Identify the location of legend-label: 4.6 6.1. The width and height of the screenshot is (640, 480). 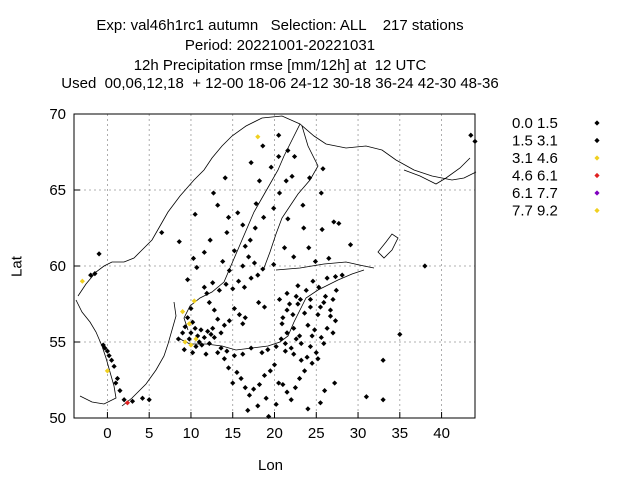
(535, 176).